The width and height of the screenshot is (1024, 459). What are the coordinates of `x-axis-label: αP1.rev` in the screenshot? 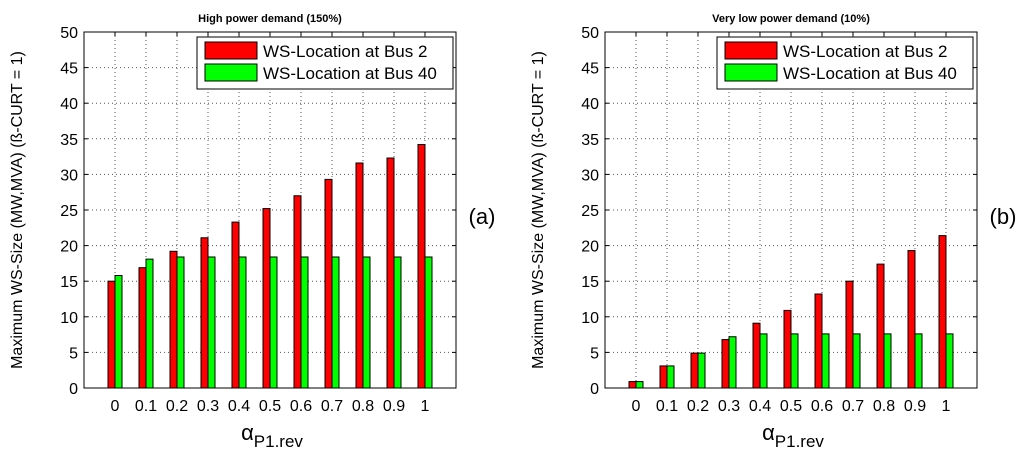 It's located at (793, 435).